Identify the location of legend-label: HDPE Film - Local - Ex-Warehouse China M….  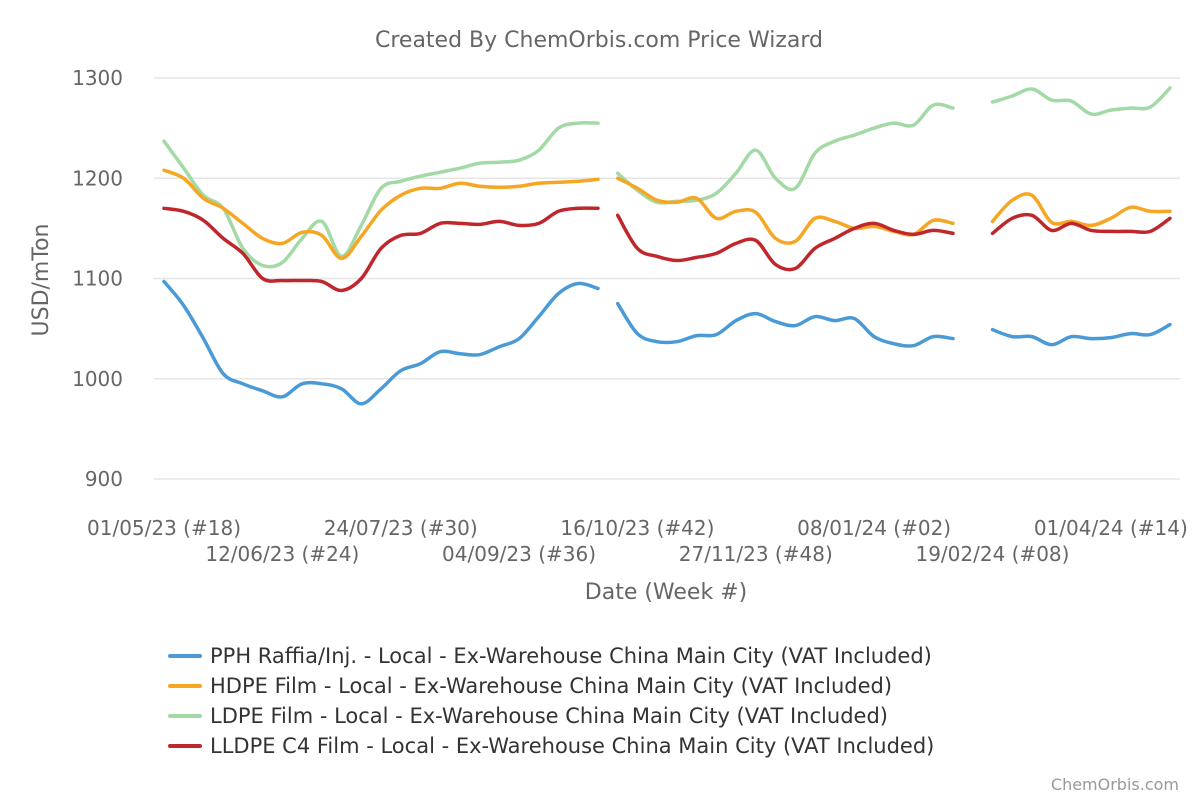
(551, 686).